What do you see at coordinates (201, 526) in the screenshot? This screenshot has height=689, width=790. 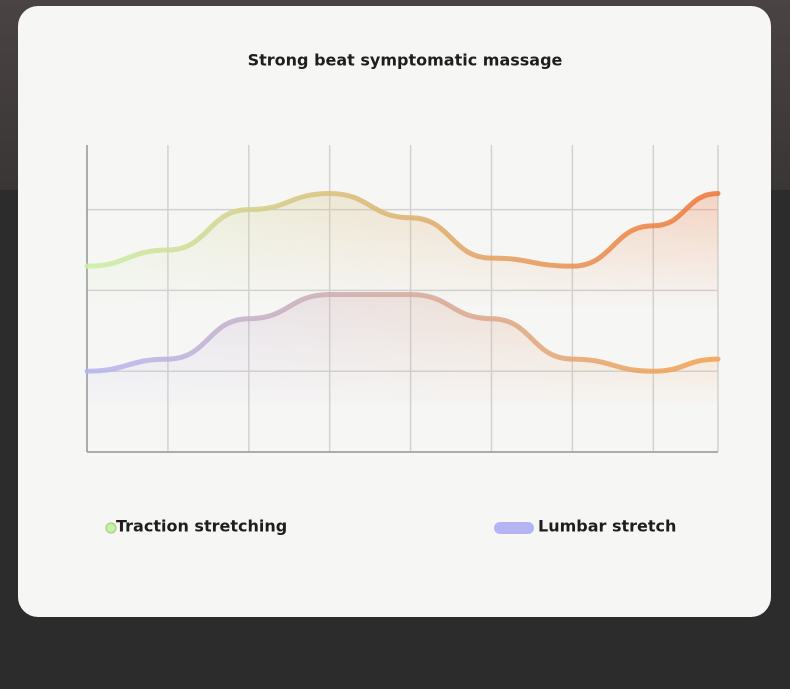 I see `legend-label: Traction stretching` at bounding box center [201, 526].